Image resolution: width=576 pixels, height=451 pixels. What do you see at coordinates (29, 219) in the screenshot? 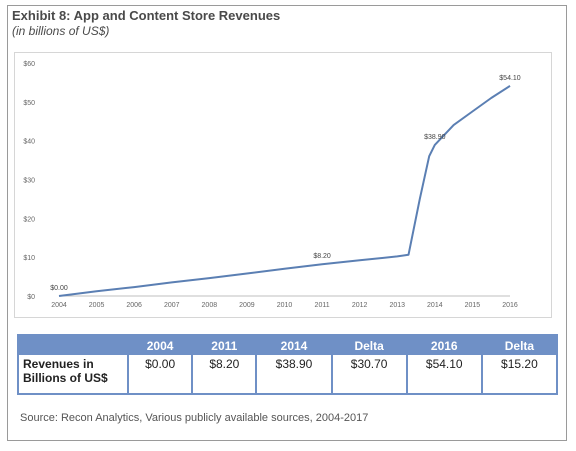
I see `y-tick-label: $20` at bounding box center [29, 219].